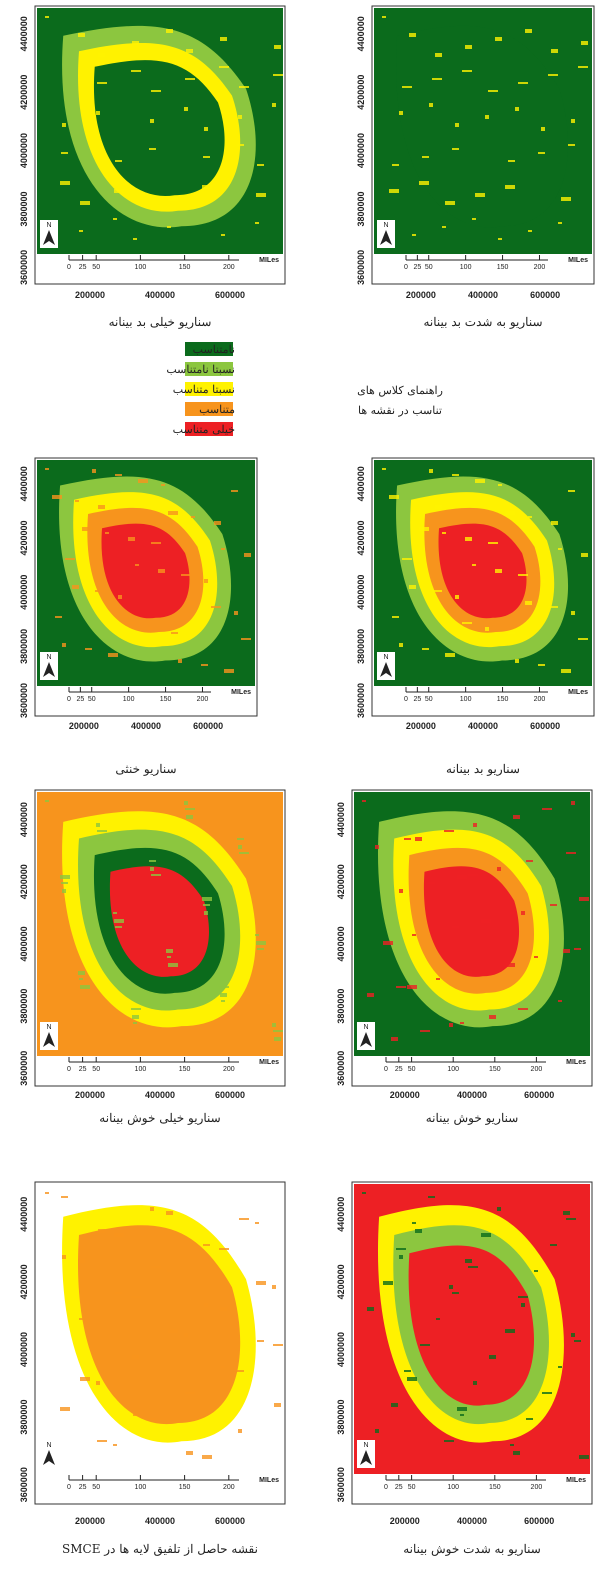 This screenshot has width=606, height=1569. I want to click on scale-label: 150, so click(185, 267).